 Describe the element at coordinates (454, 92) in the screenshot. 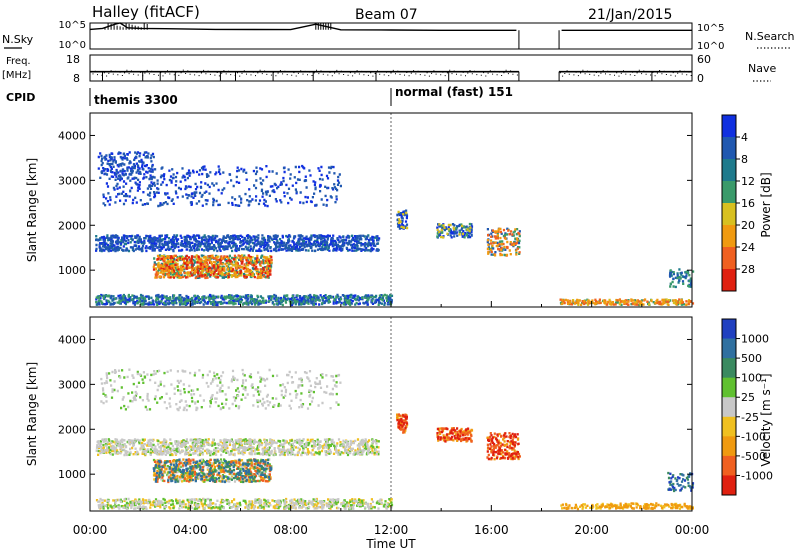

I see `cpid-segment-2: normal (fast) 151` at that location.